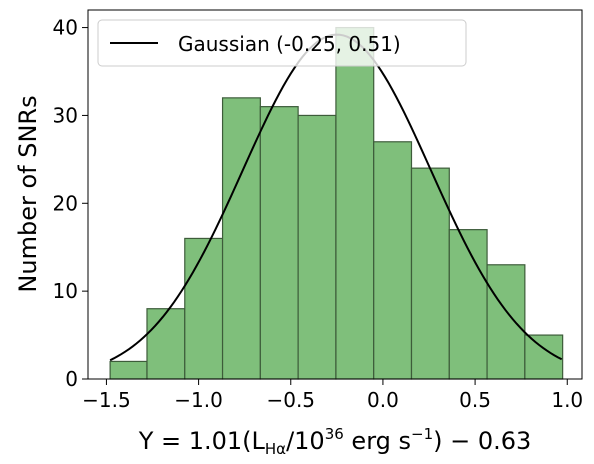 This screenshot has width=594, height=464. Describe the element at coordinates (567, 400) in the screenshot. I see `x-tick-label: 1.0` at that location.